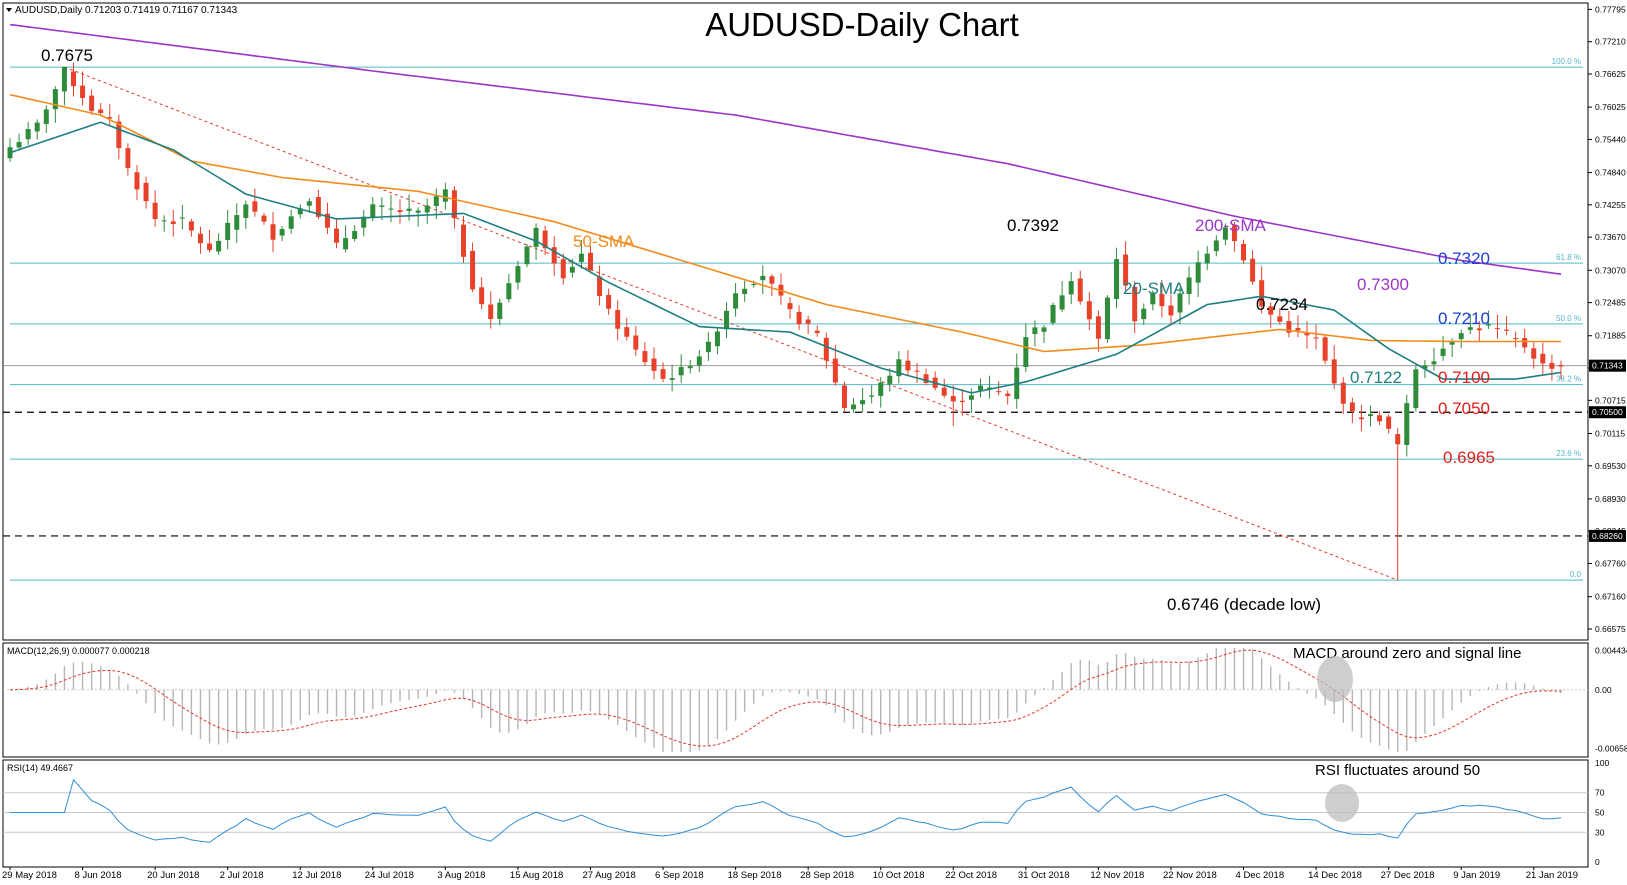 Image resolution: width=1627 pixels, height=885 pixels. Describe the element at coordinates (1244, 604) in the screenshot. I see `annotation-decade-low: 0.6746 (decade low)` at that location.